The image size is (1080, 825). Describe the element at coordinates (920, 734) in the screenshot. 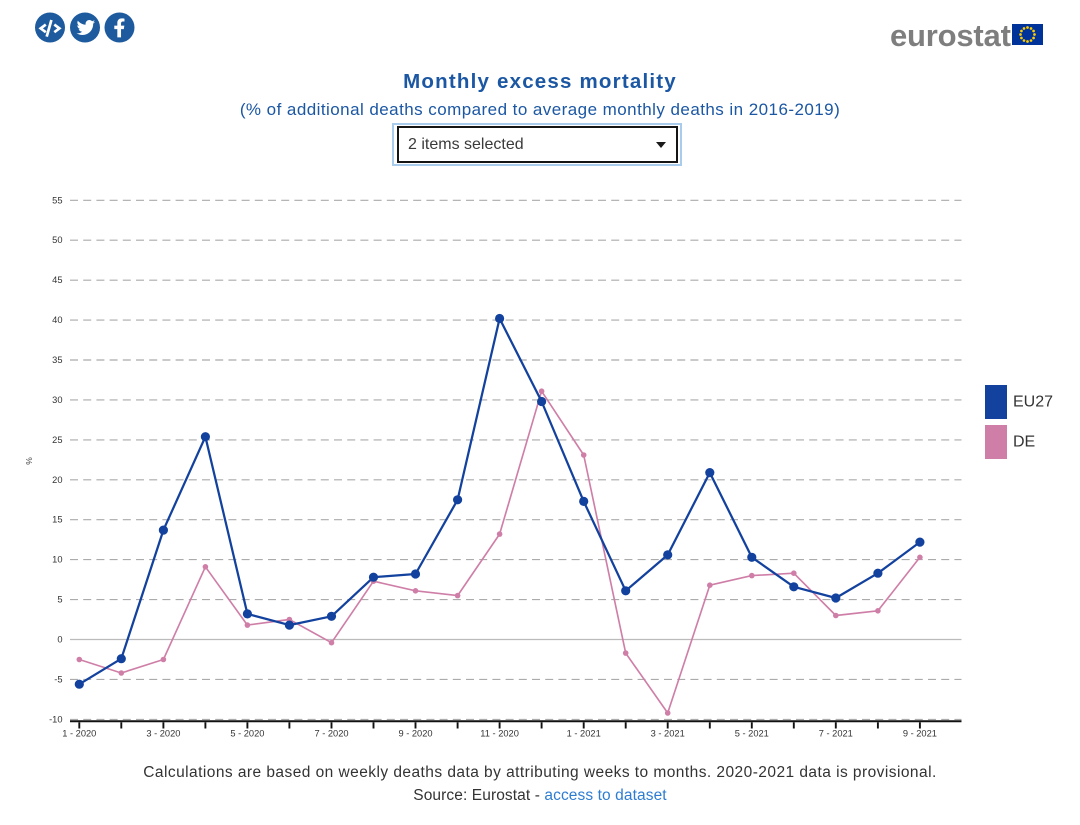

I see `svg-text: 9 - 2021` at that location.